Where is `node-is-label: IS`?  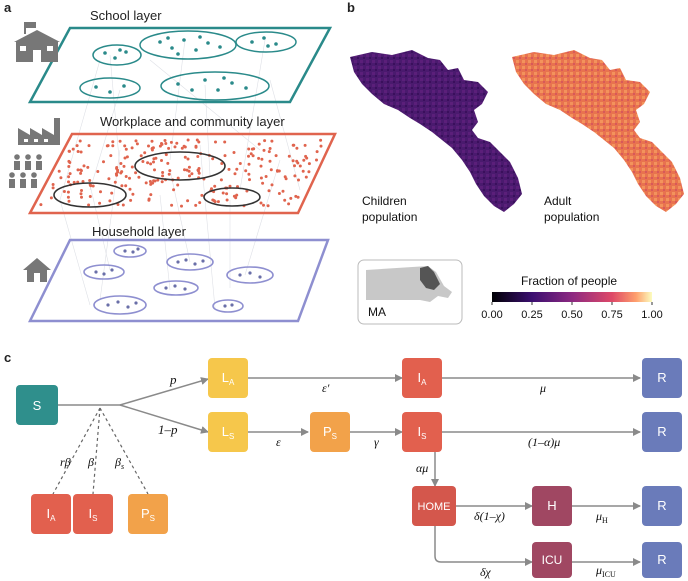 node-is-label: IS is located at coordinates (422, 432).